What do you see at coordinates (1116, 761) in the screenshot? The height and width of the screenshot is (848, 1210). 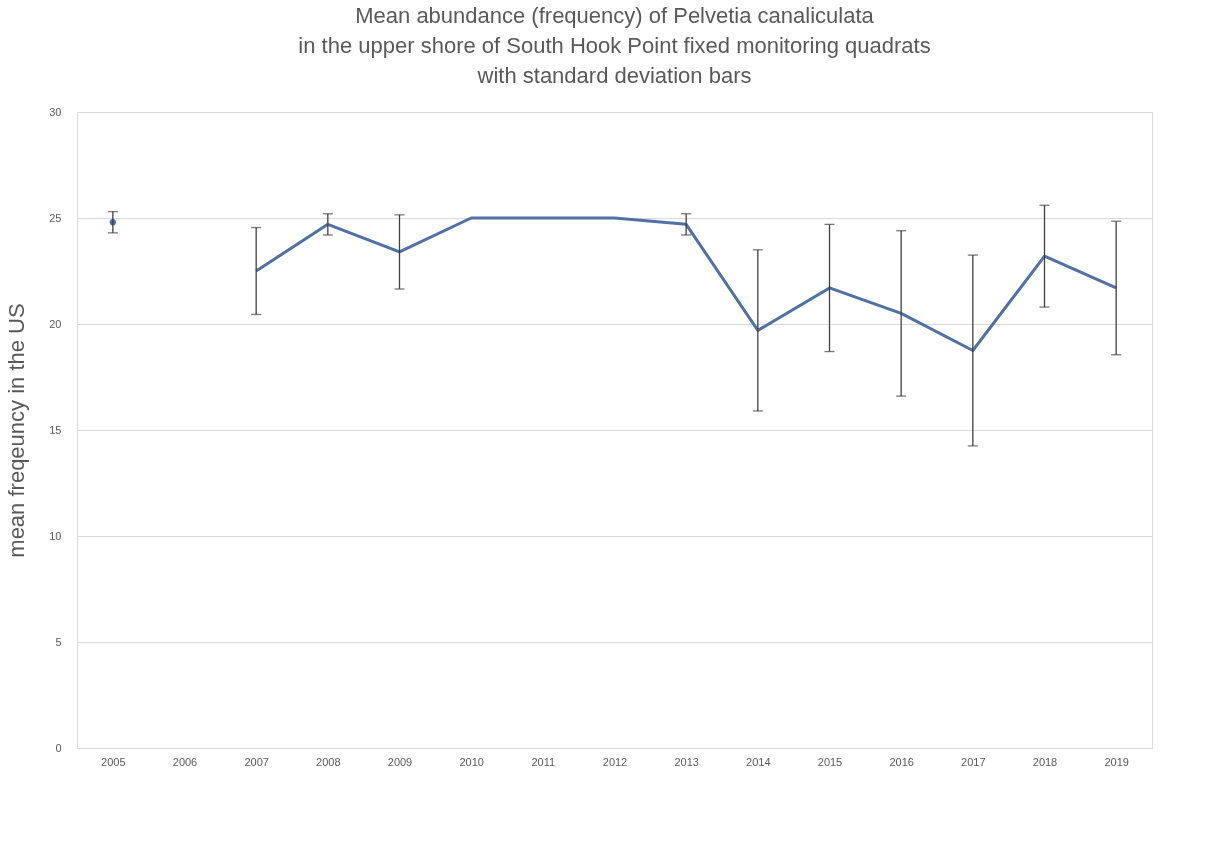 I see `x-tick-label: 2019` at bounding box center [1116, 761].